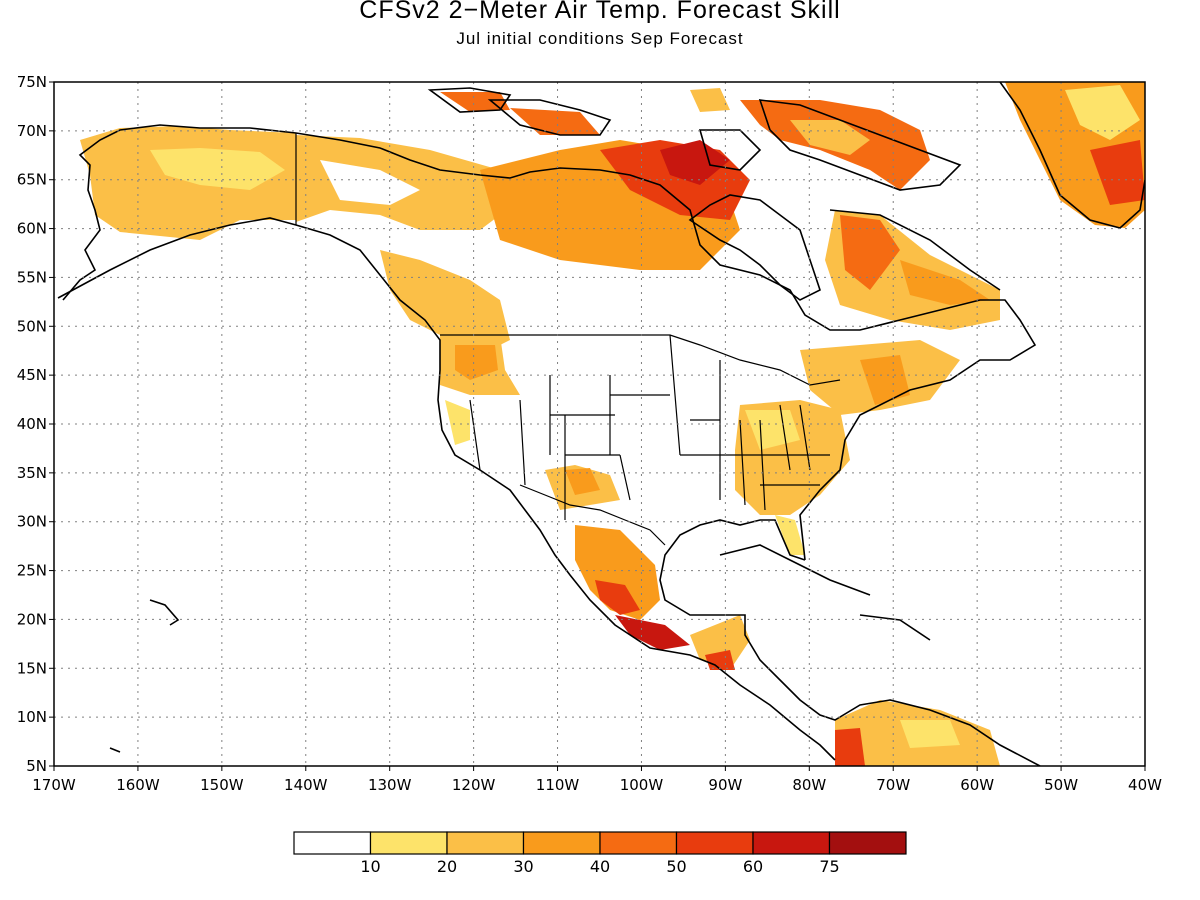  Describe the element at coordinates (390, 785) in the screenshot. I see `lon-tick-label: 130W` at that location.